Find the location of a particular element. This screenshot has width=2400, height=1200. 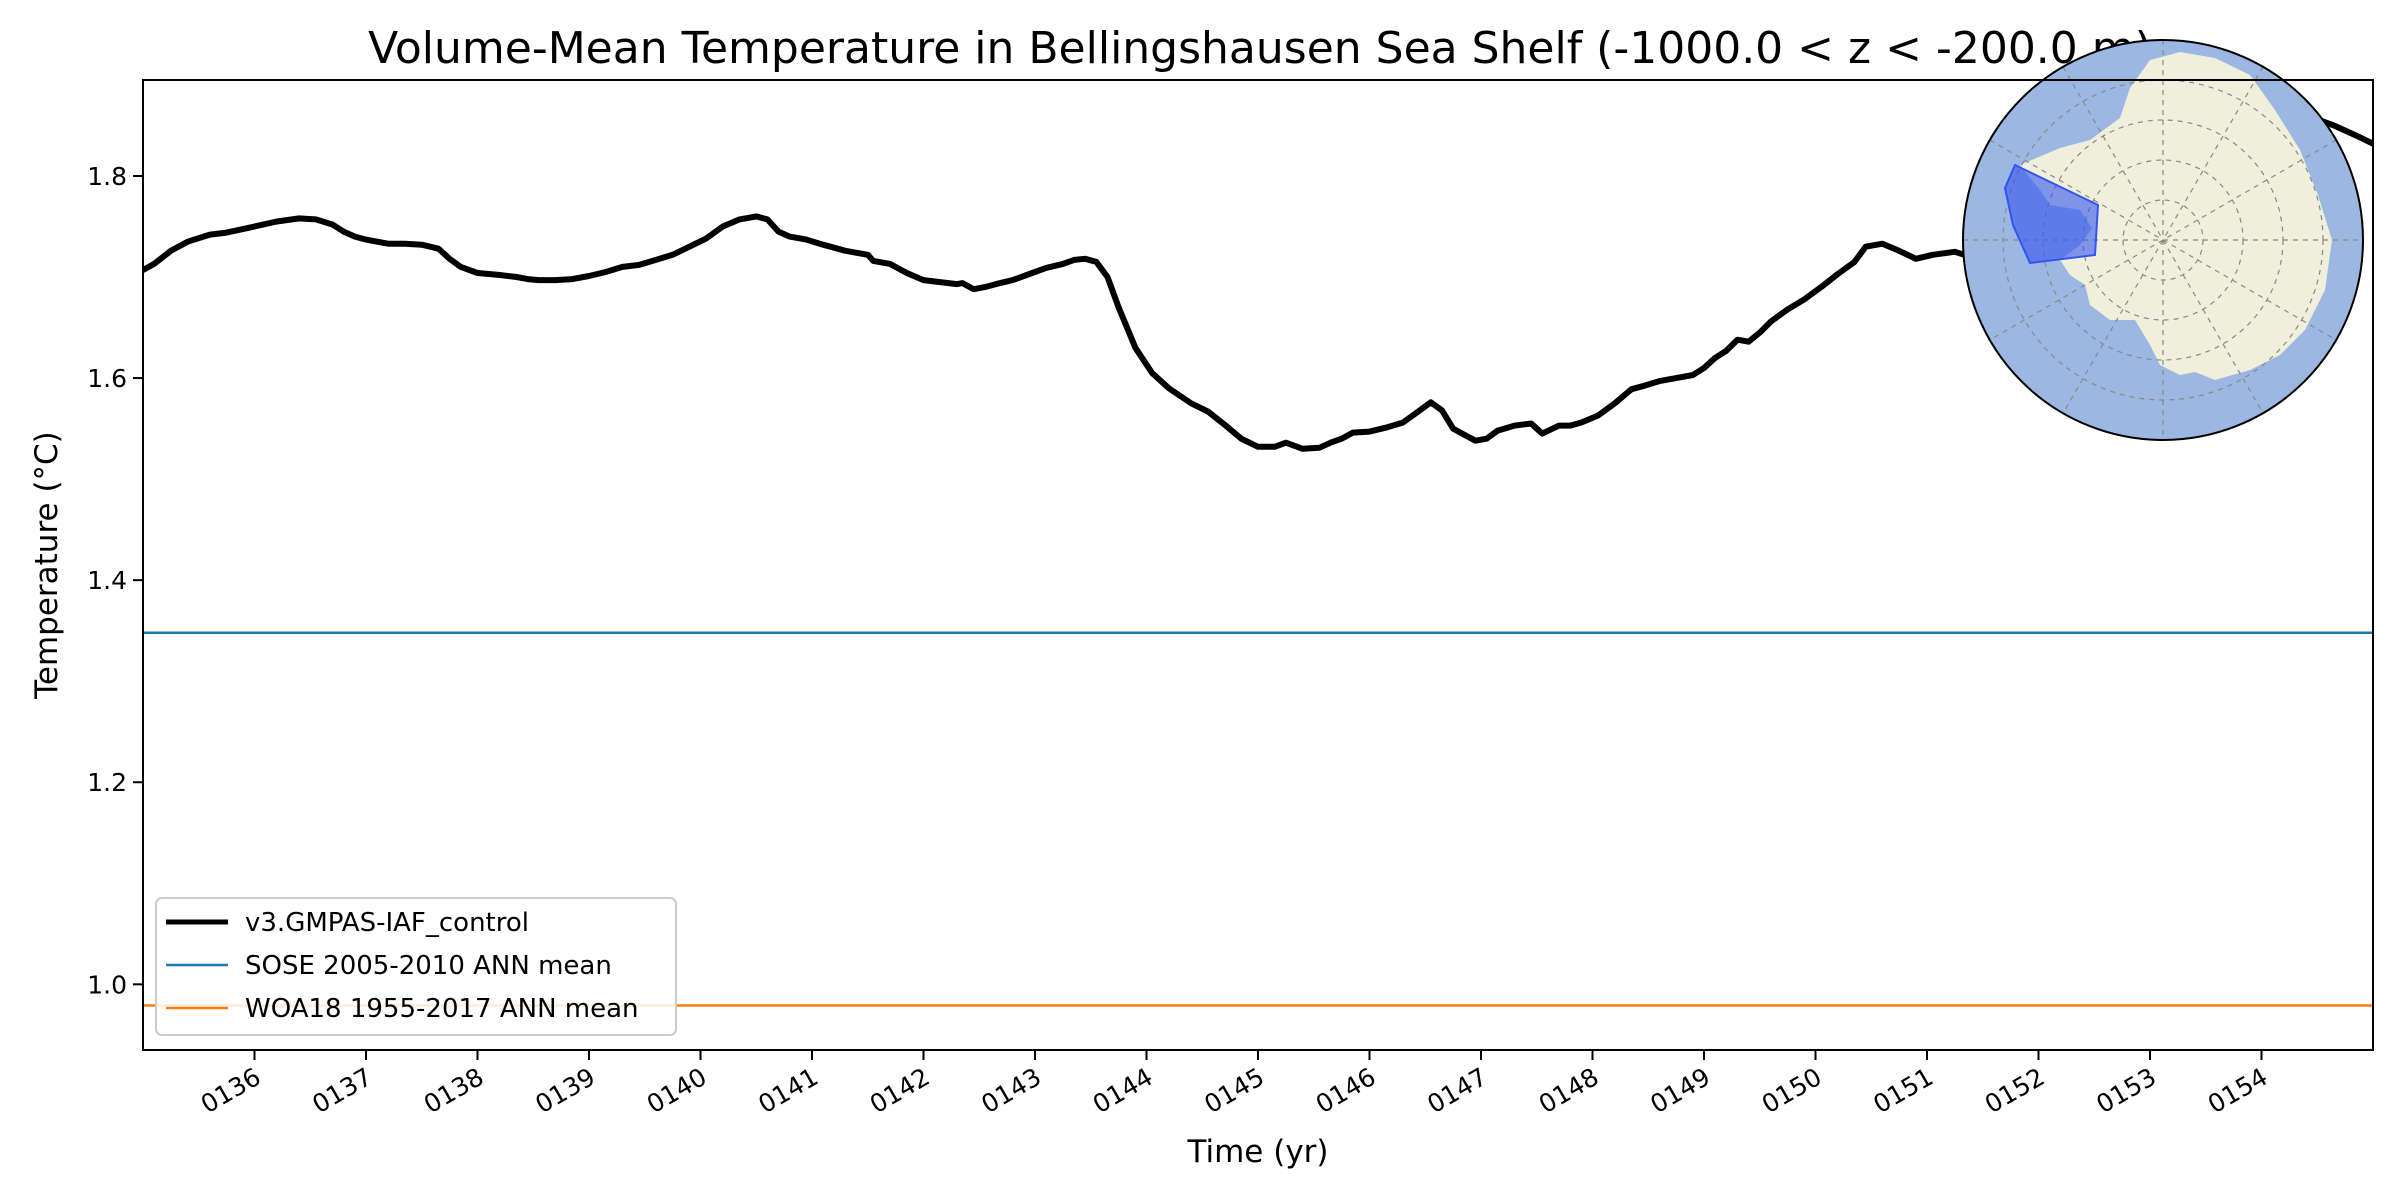

map-meridian is located at coordinates (2163, 240).